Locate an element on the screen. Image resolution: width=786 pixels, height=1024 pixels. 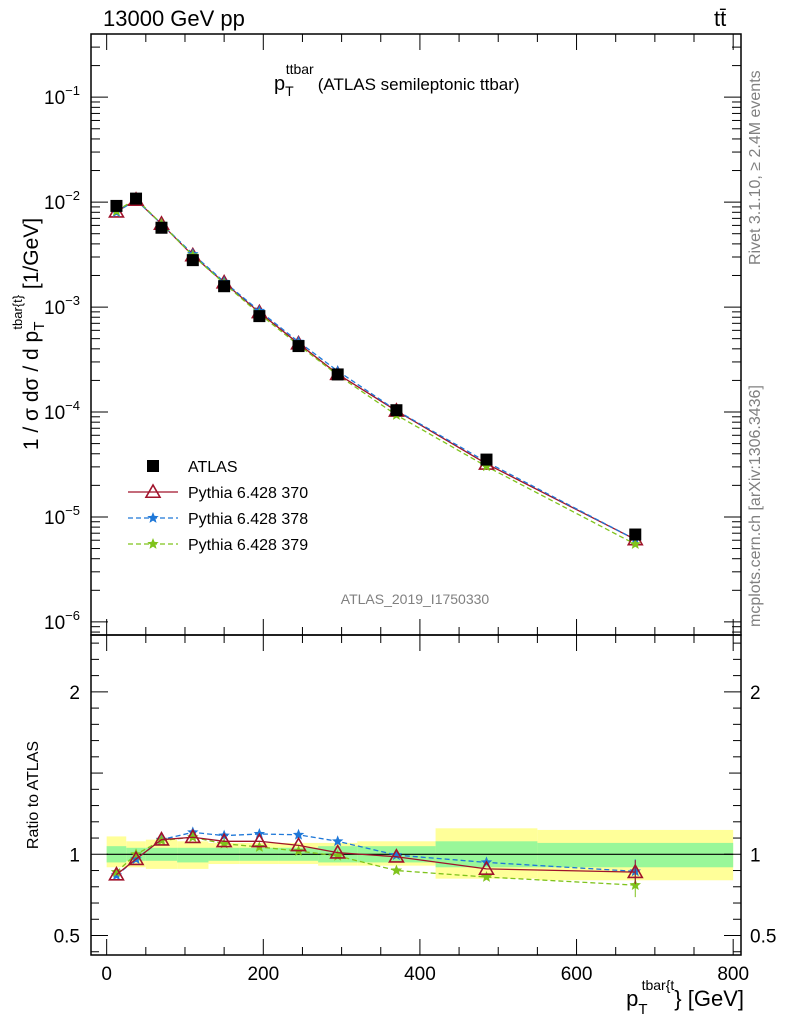
ratio-marks is located at coordinates (420, 862).